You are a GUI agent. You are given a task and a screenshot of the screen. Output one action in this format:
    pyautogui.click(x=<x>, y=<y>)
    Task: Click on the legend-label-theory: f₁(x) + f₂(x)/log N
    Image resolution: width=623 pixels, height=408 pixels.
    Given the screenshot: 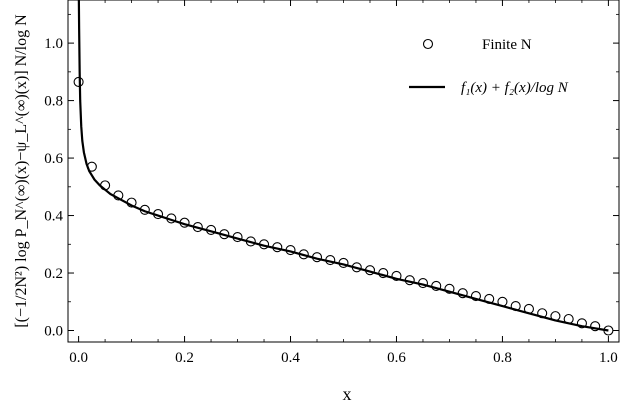 What is the action you would take?
    pyautogui.click(x=515, y=88)
    